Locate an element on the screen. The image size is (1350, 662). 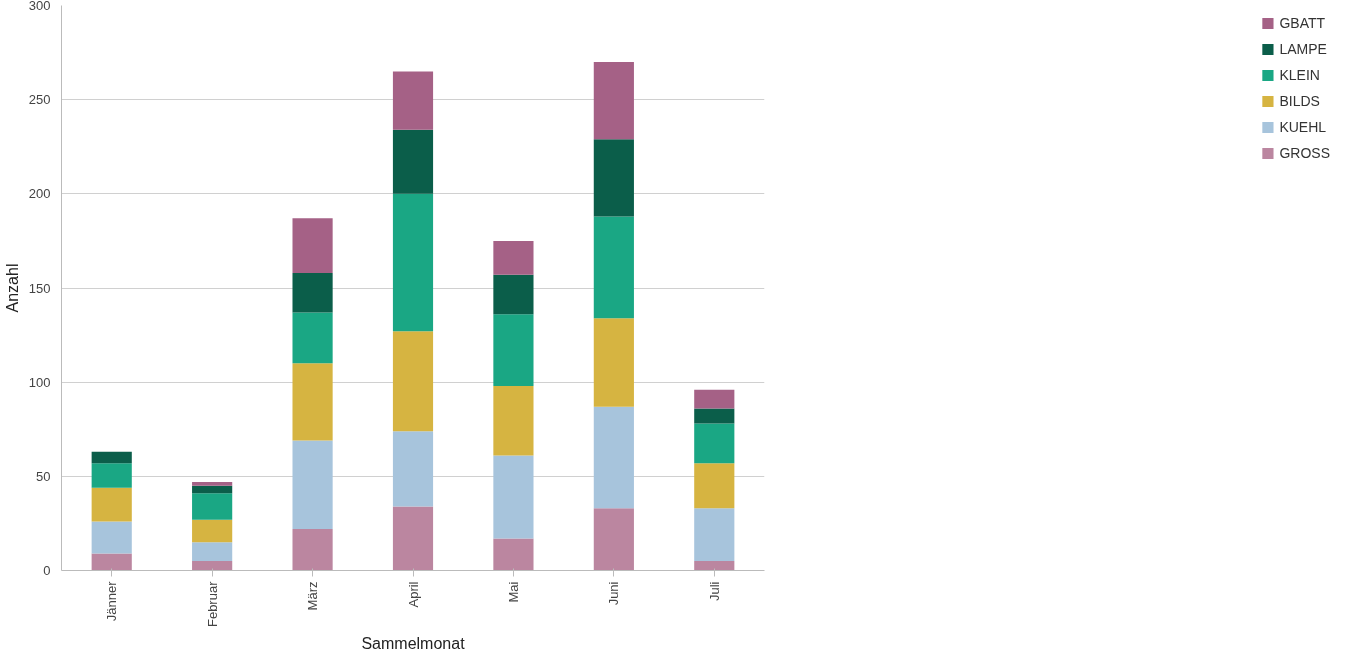
legend-label: GBATT is located at coordinates (1302, 23).